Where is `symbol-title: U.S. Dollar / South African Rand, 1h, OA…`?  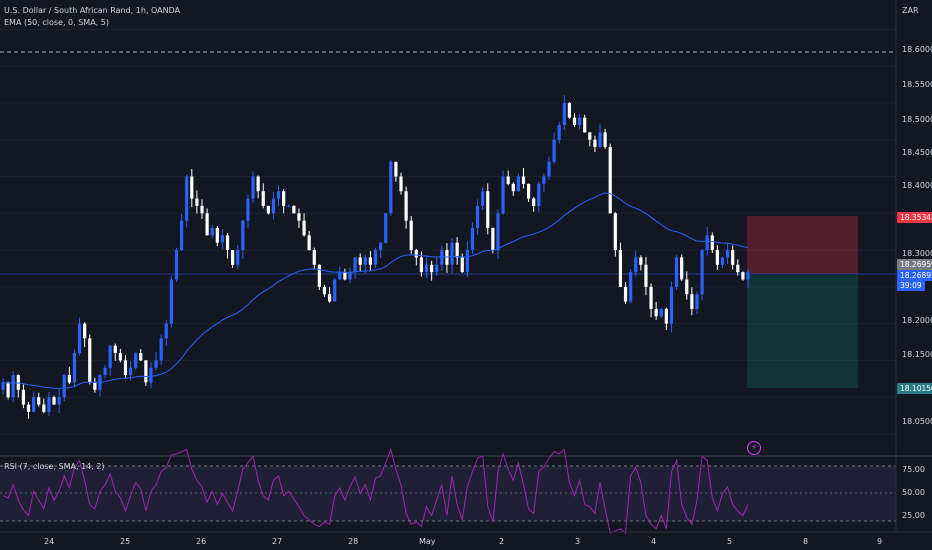
symbol-title: U.S. Dollar / South African Rand, 1h, OA… is located at coordinates (92, 10).